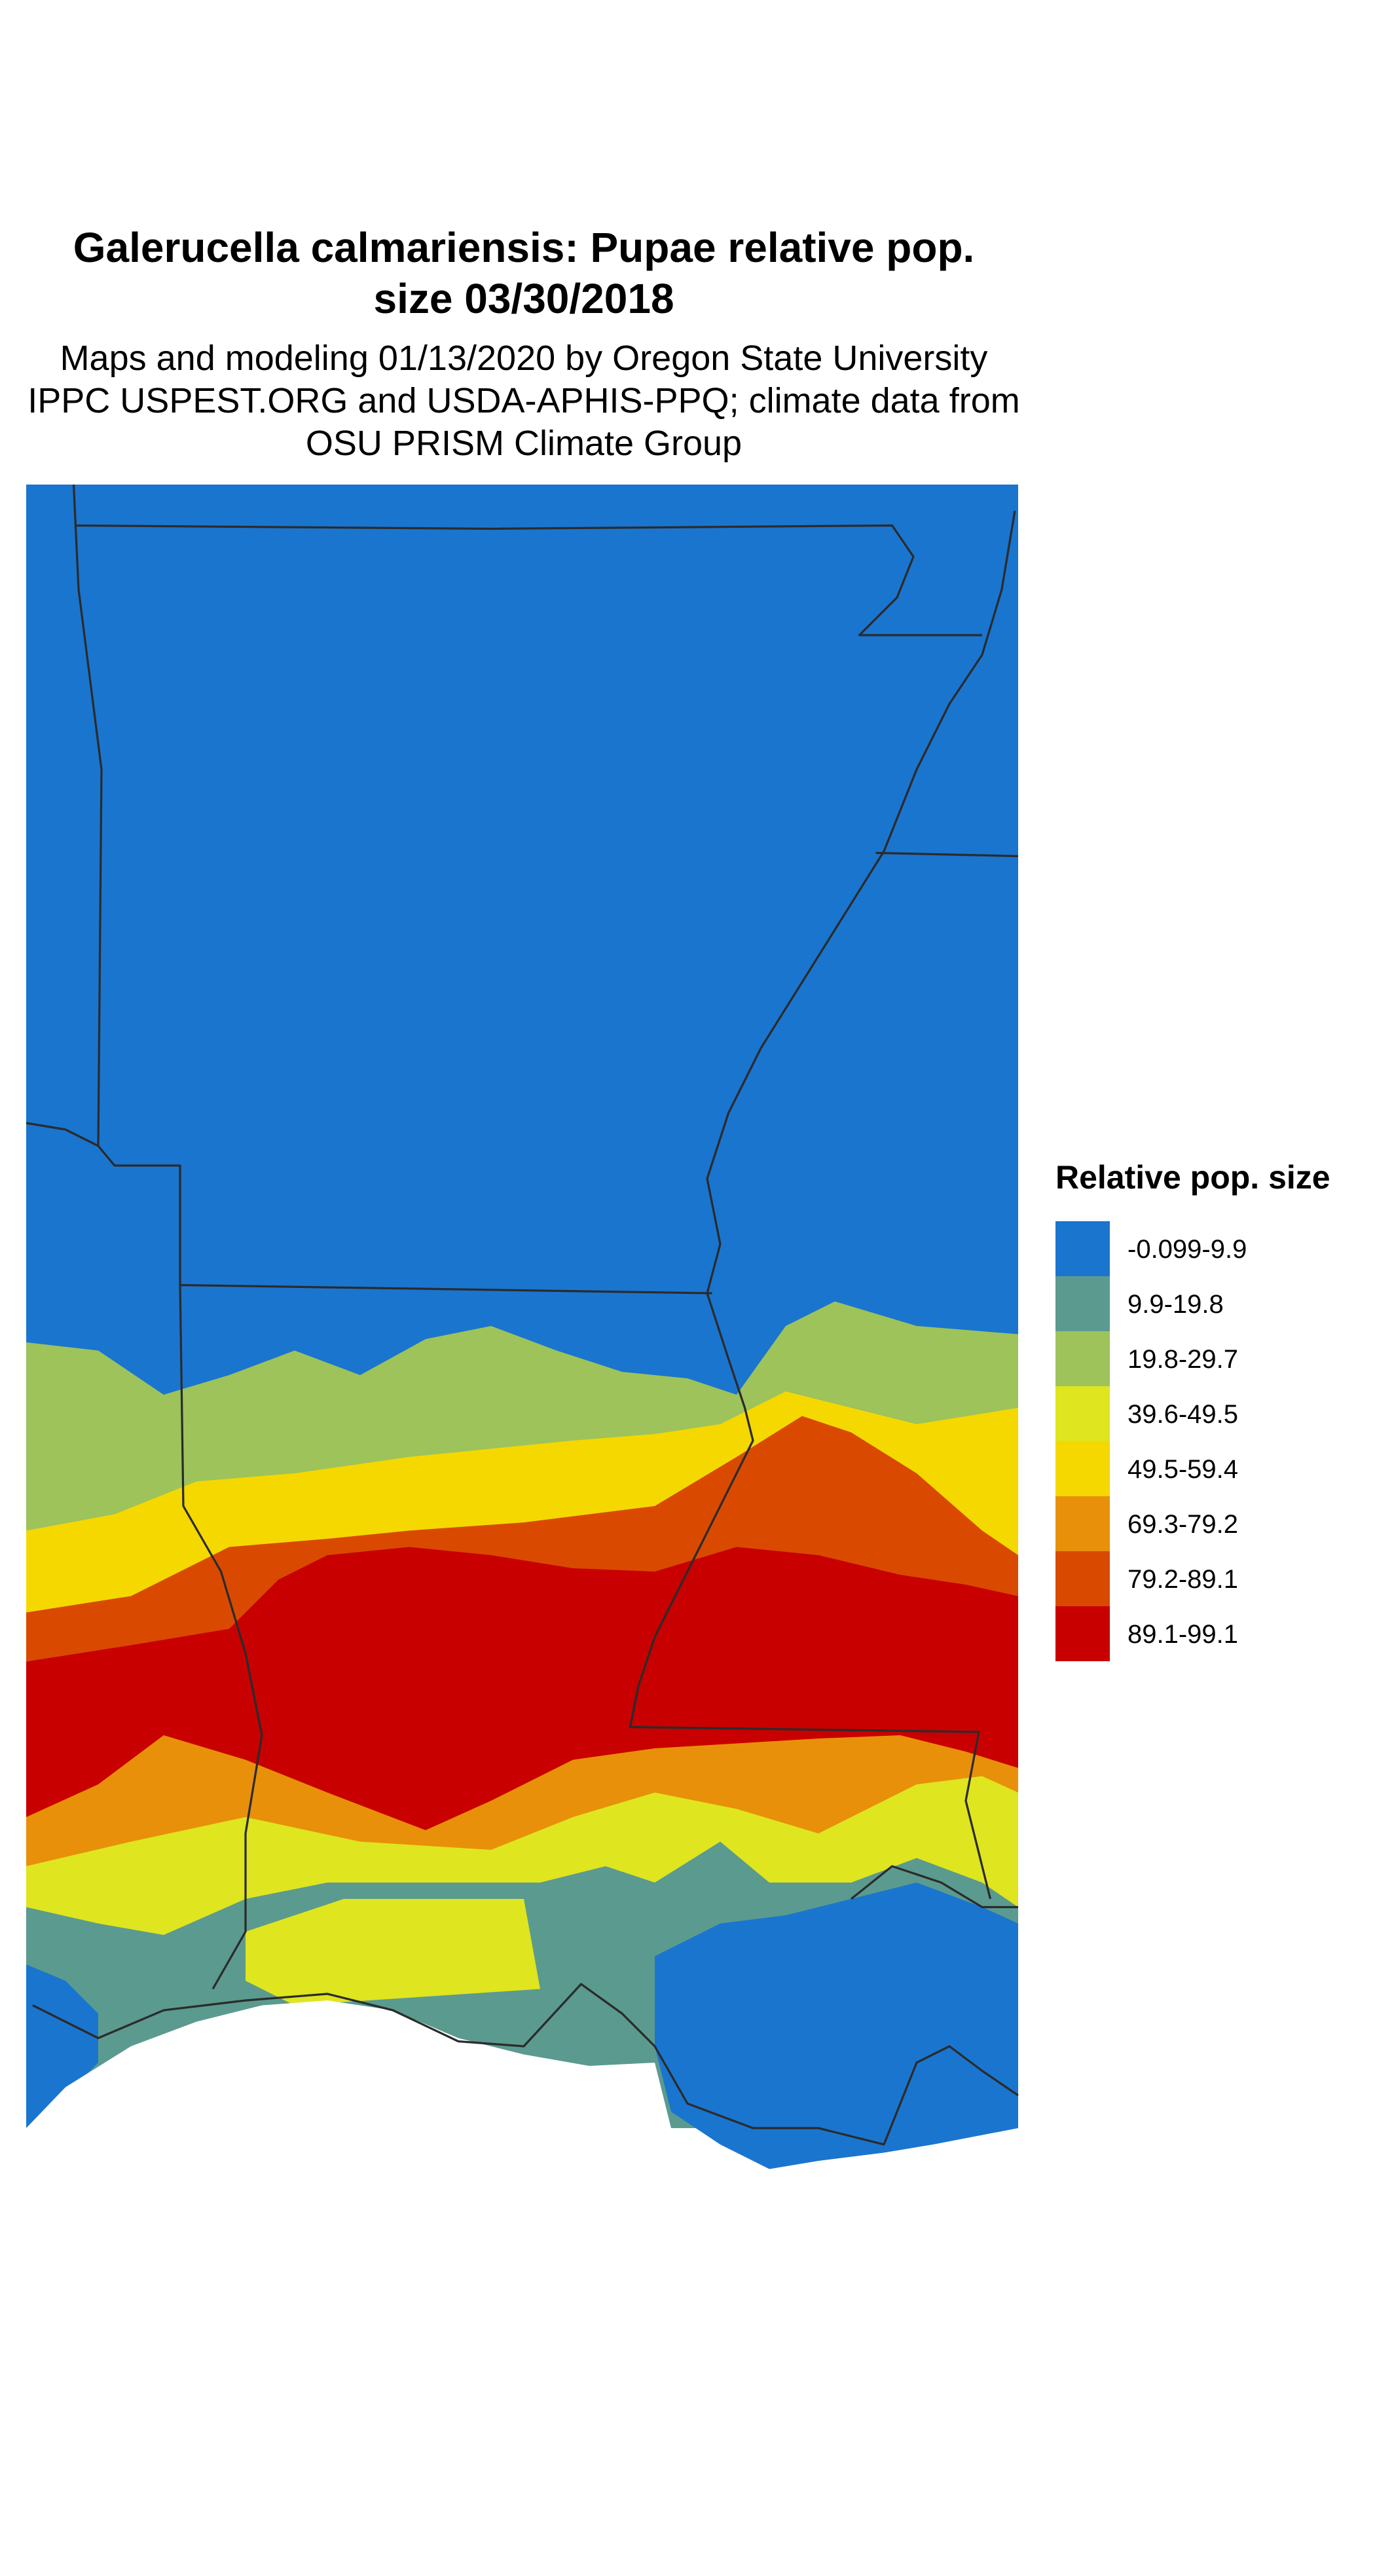 This screenshot has height=2576, width=1375. Describe the element at coordinates (1187, 1249) in the screenshot. I see `legend-label: -0.099-9.9` at that location.